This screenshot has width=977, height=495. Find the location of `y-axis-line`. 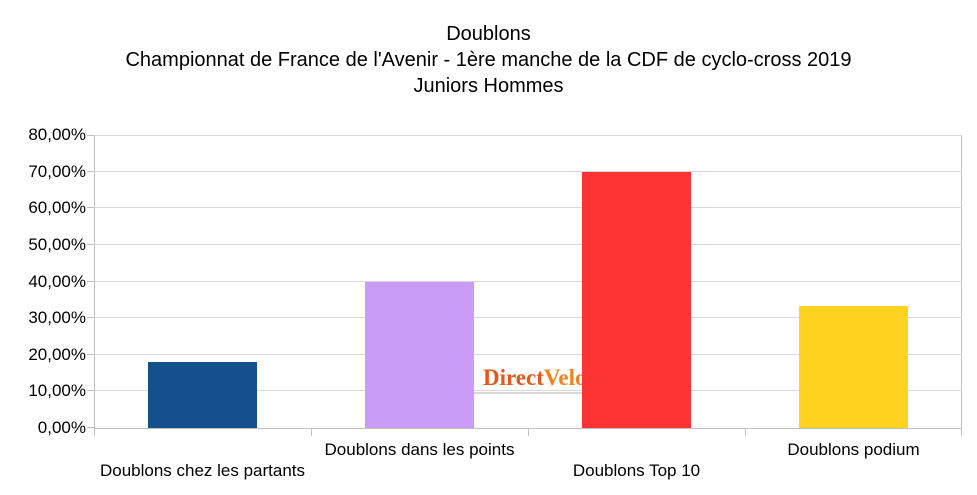

y-axis-line is located at coordinates (94, 281).